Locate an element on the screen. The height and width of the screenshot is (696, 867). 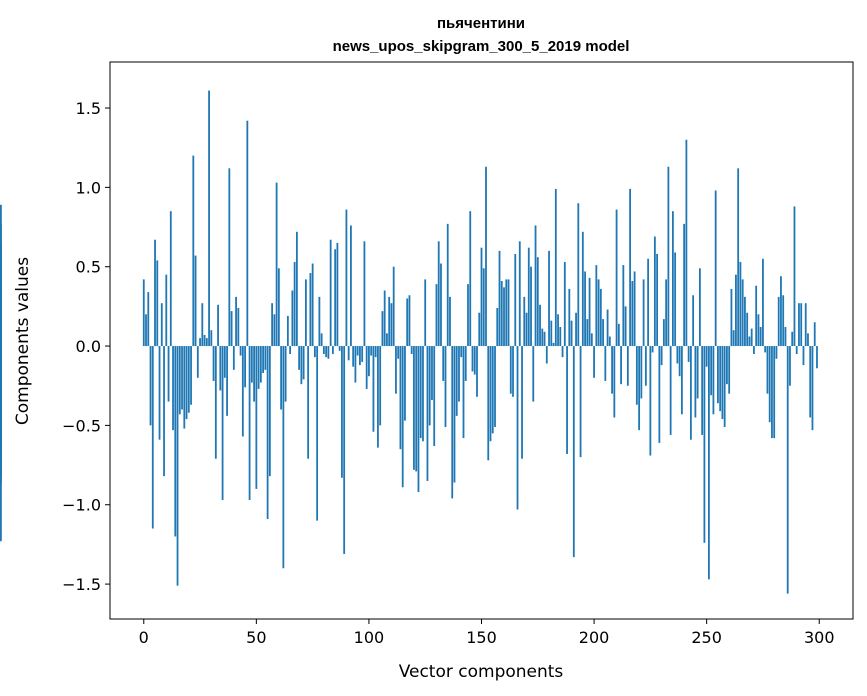
x-axis-label: Vector components is located at coordinates (481, 672).